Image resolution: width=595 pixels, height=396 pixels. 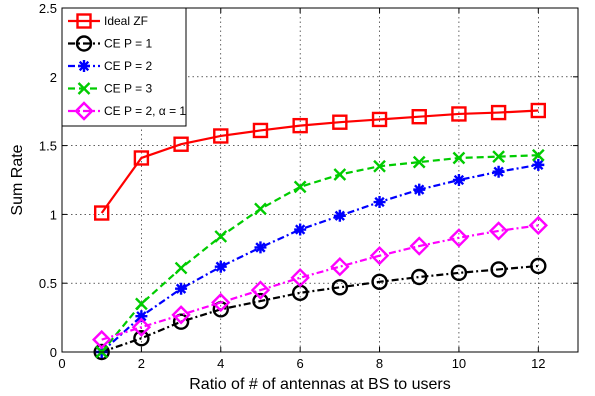 What do you see at coordinates (53, 214) in the screenshot?
I see `y-tick-label: 1` at bounding box center [53, 214].